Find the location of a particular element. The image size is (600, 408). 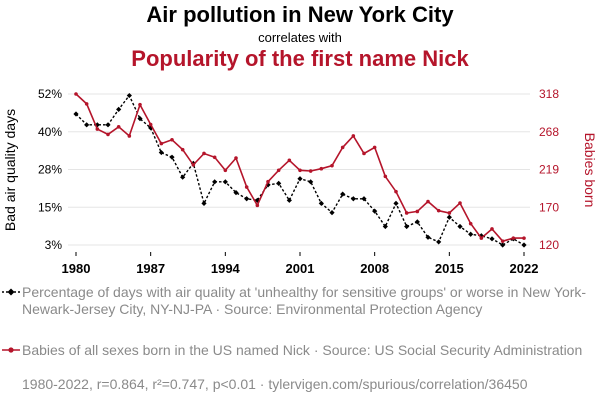

x-tick-label: 2015 is located at coordinates (449, 268).